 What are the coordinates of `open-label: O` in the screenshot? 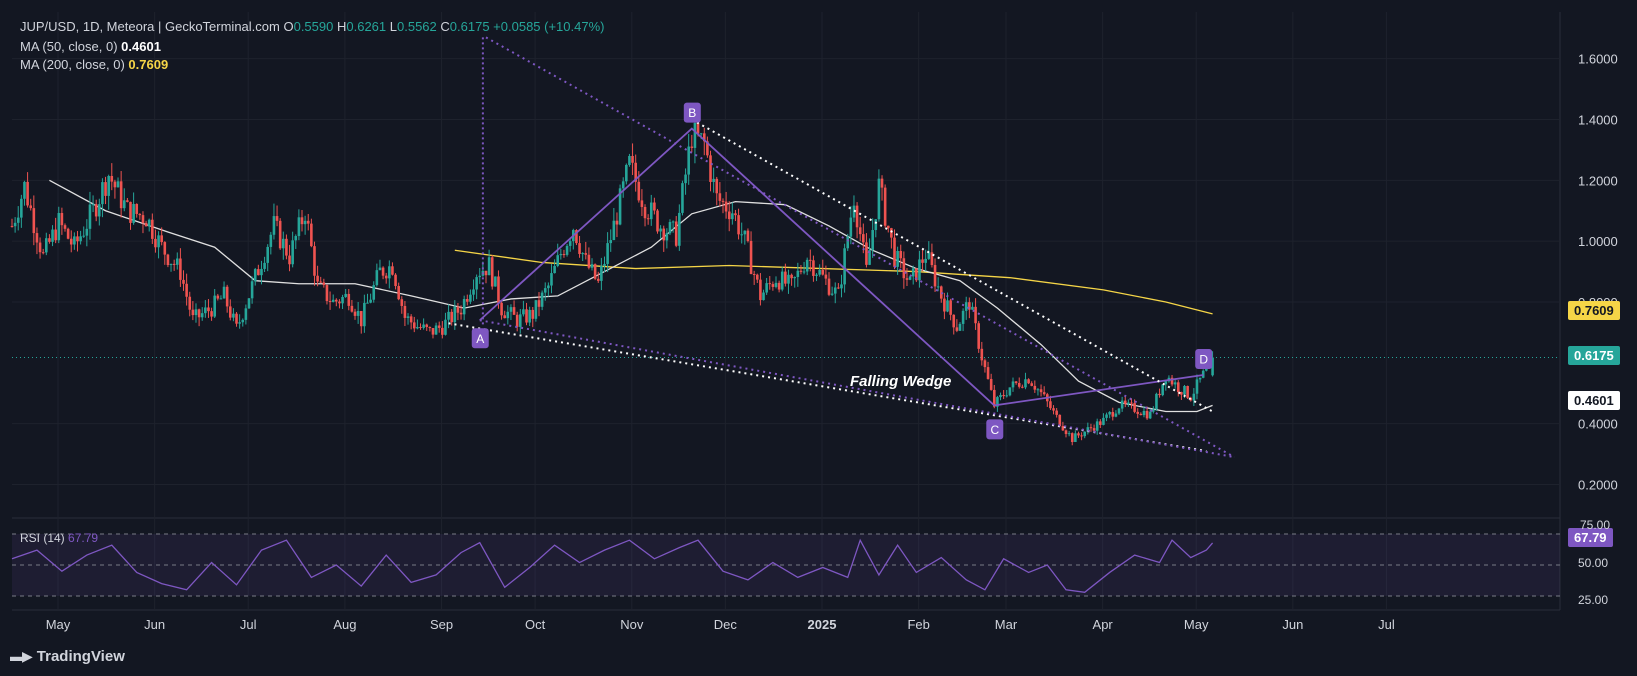 It's located at (288, 26).